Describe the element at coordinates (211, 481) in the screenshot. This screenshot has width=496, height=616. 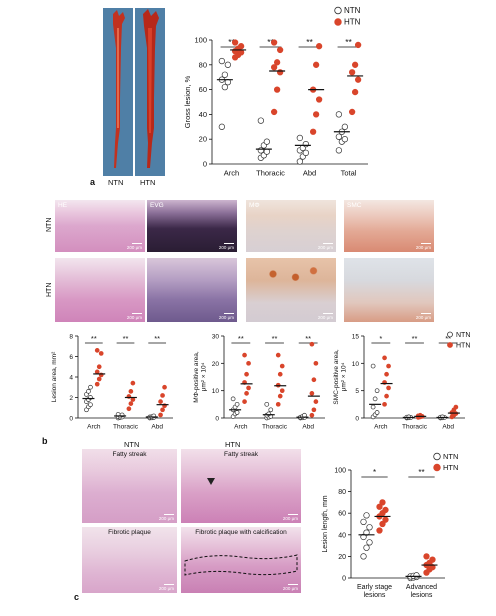
I see `arrowhead-icon` at that location.